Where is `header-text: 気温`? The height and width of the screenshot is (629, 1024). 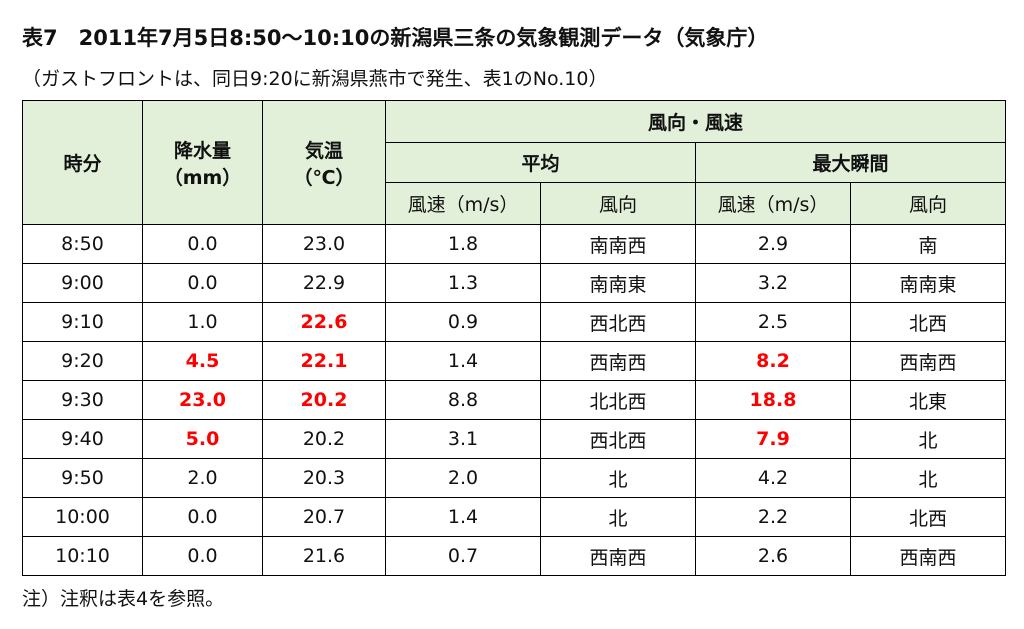 header-text: 気温 is located at coordinates (323, 150).